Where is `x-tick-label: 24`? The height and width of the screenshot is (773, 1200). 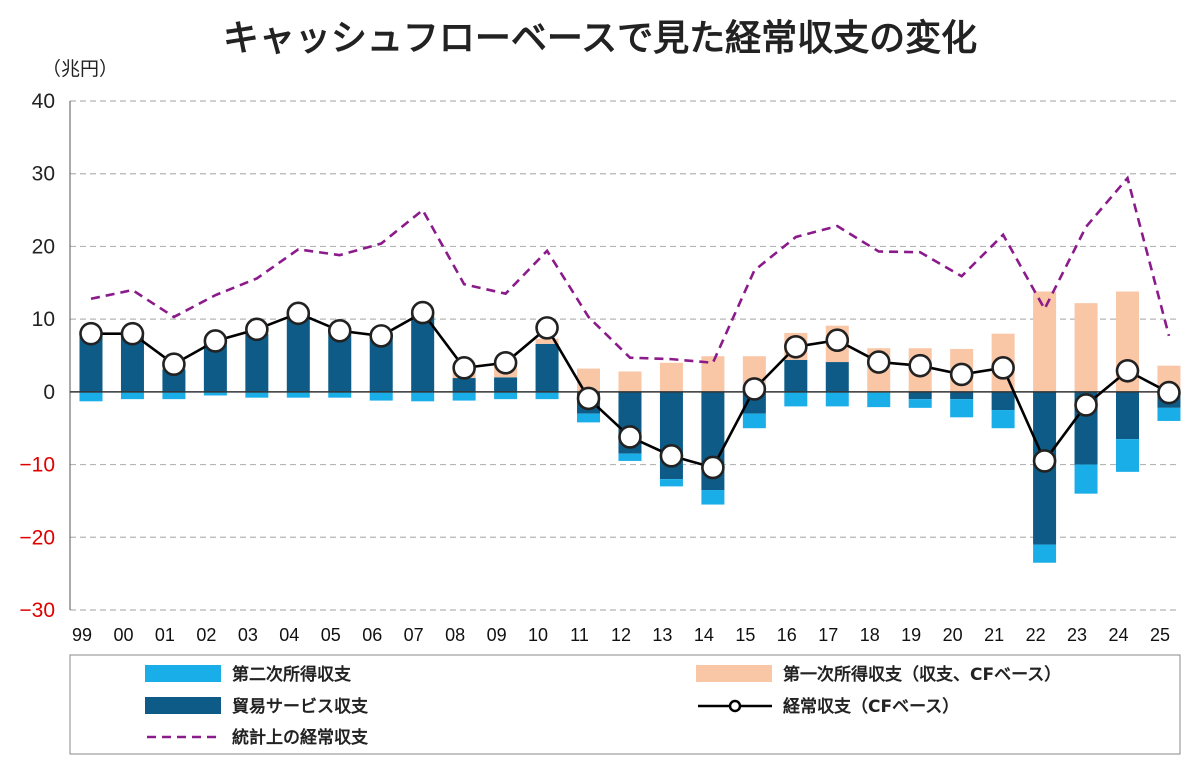
x-tick-label: 24 is located at coordinates (1118, 635).